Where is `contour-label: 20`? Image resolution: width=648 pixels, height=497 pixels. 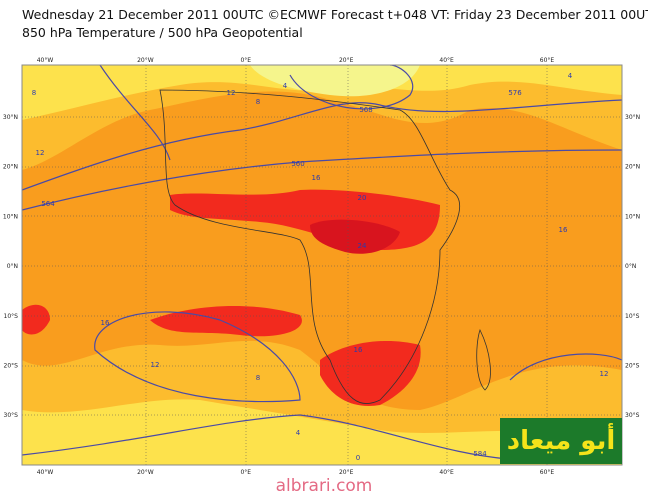 contour-label: 20 is located at coordinates (362, 198).